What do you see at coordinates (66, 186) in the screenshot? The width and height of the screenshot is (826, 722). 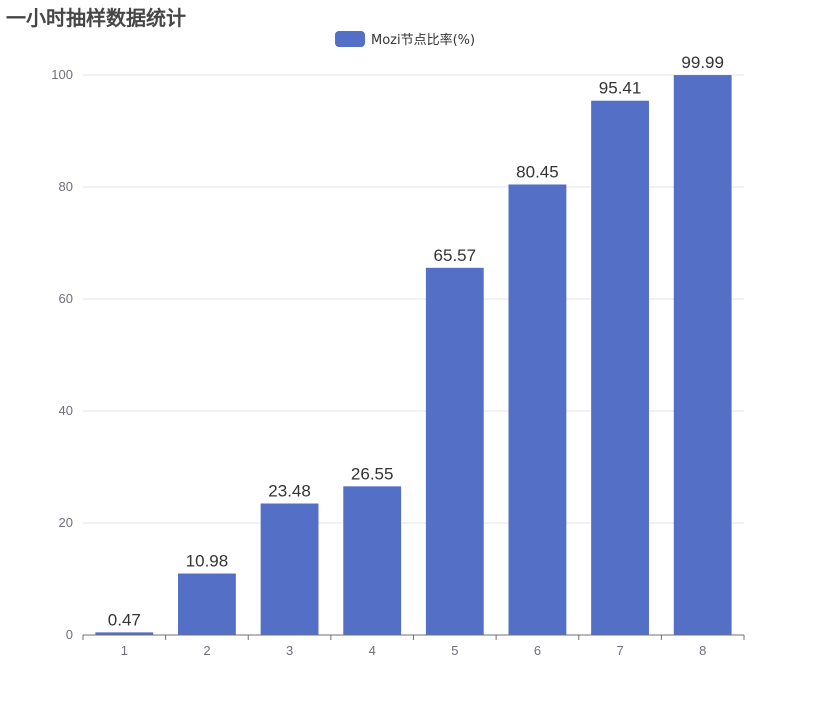 I see `y-tick-label: 80` at bounding box center [66, 186].